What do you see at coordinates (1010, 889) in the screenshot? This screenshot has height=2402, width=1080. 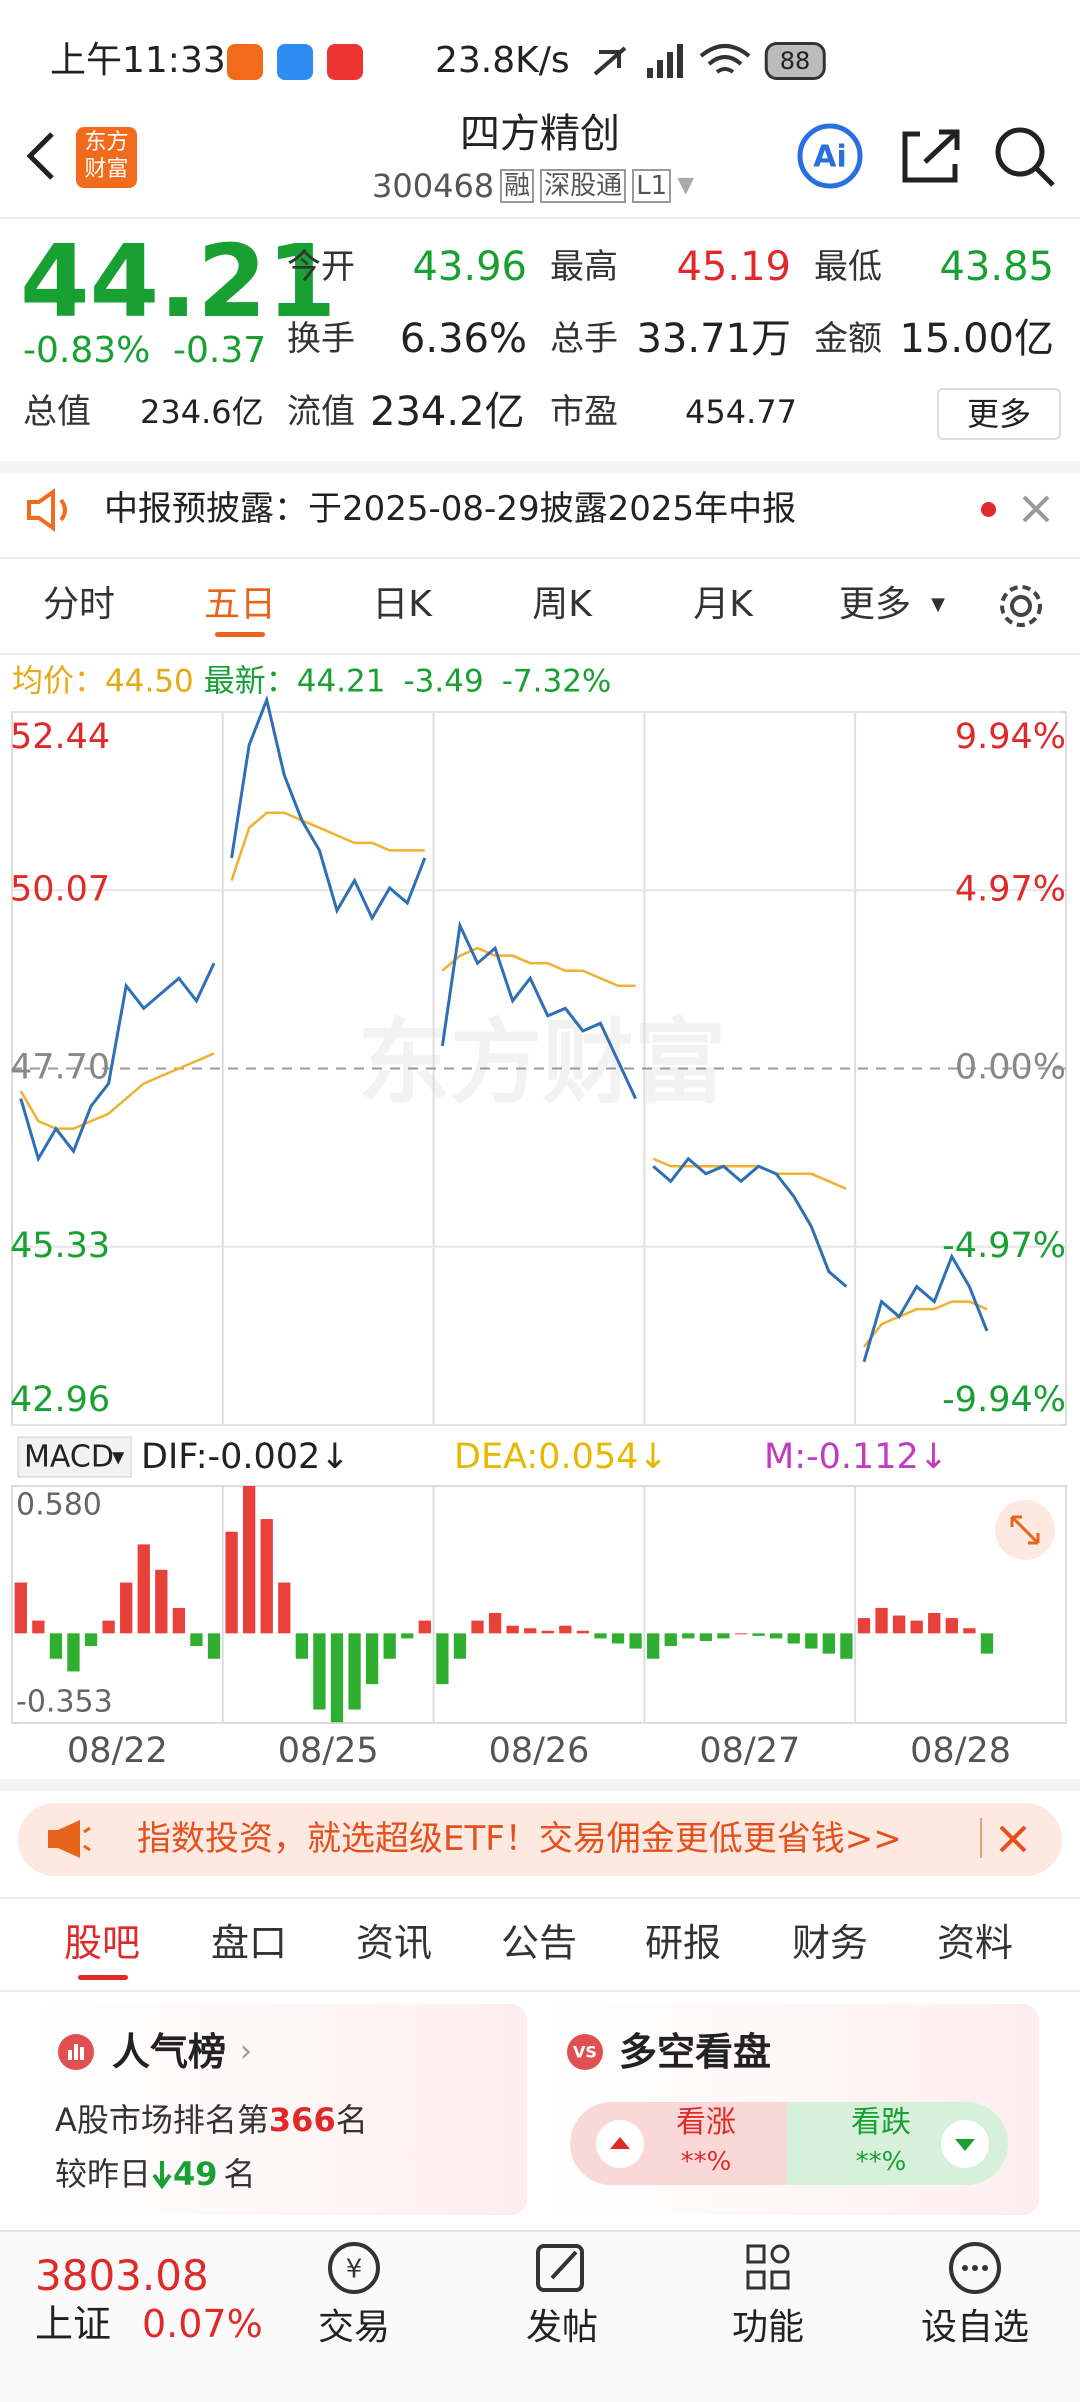 I see `y2-tick-label: 4.97%` at bounding box center [1010, 889].